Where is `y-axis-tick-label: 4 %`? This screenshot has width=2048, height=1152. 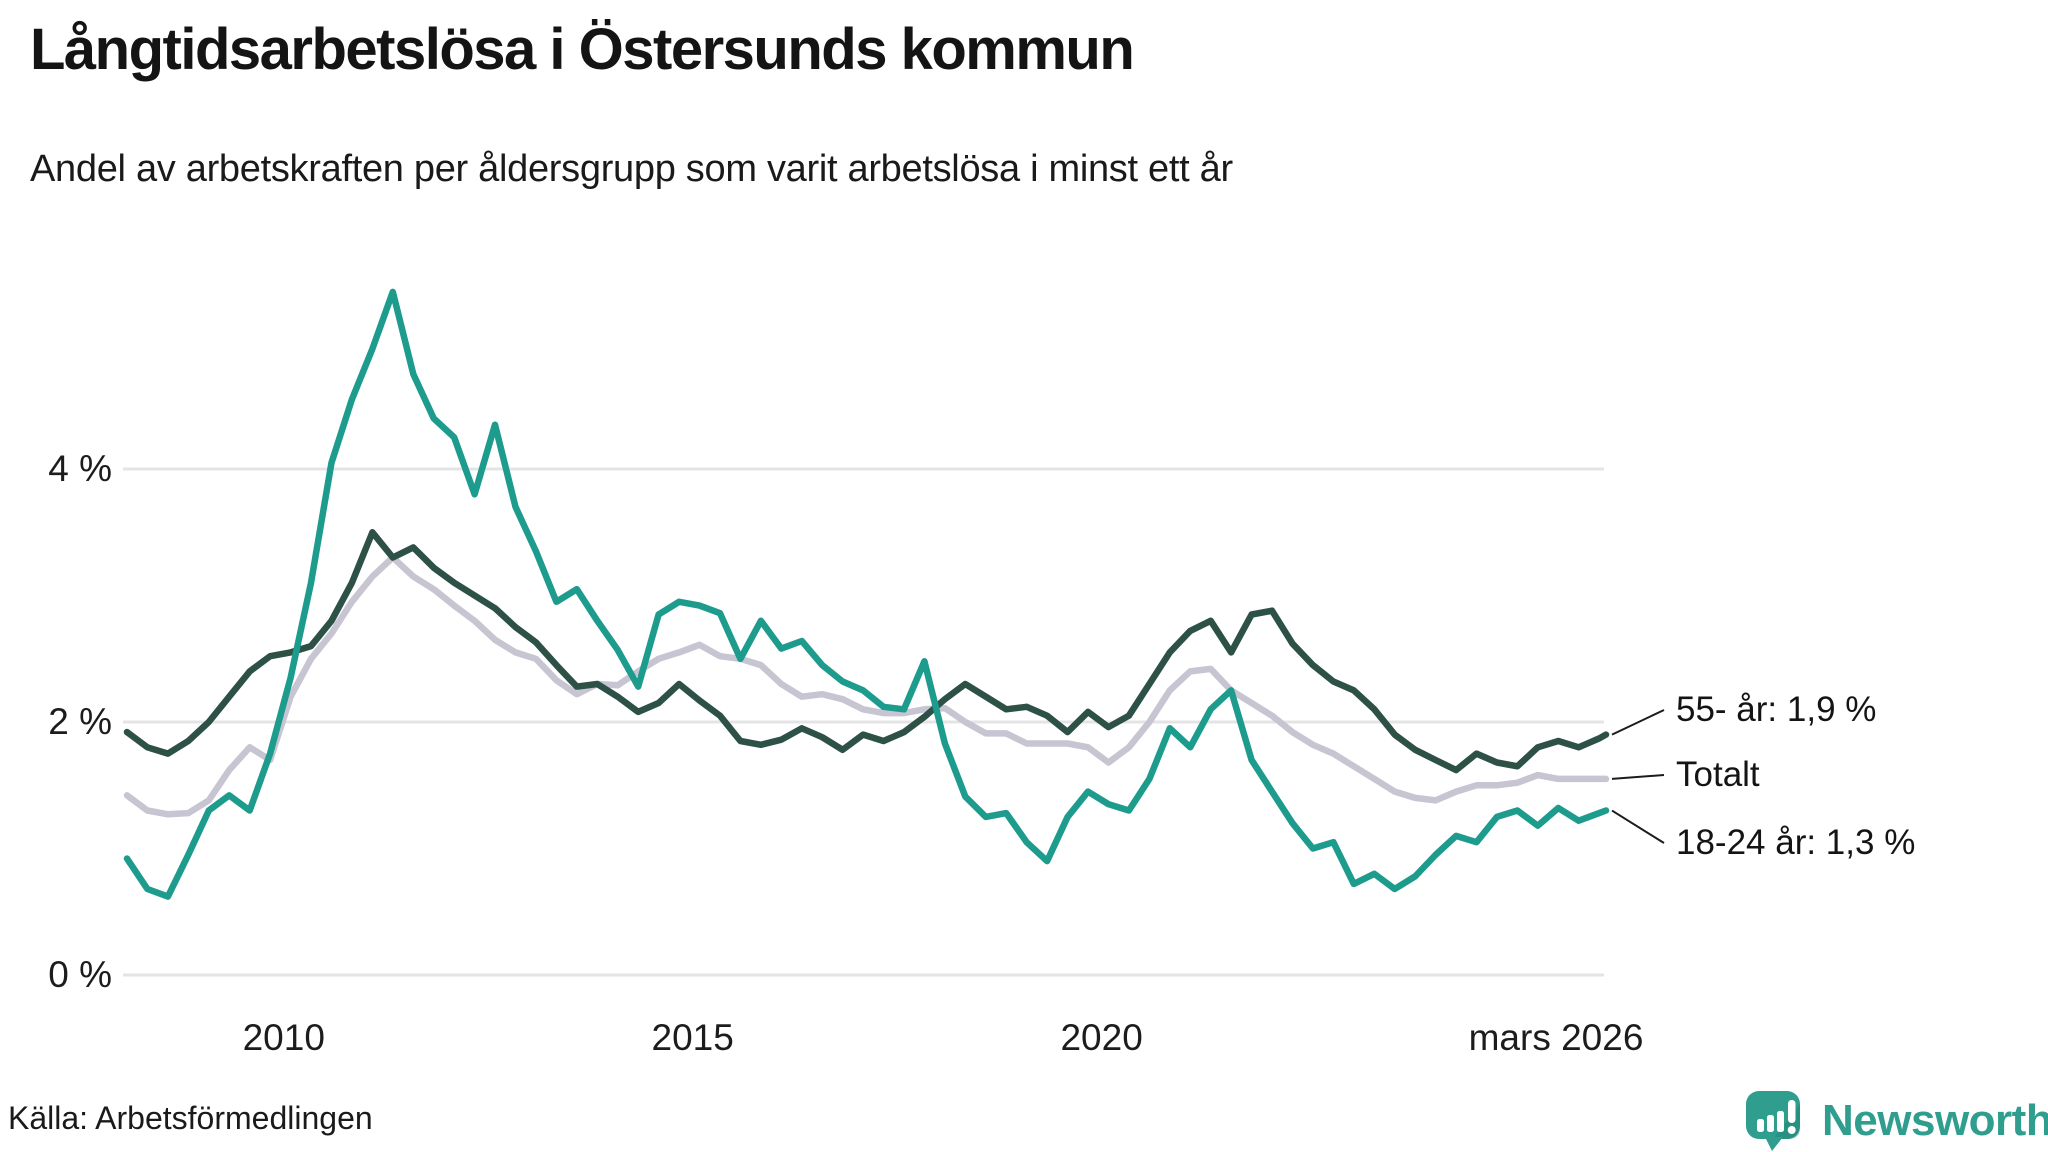 y-axis-tick-label: 4 % is located at coordinates (80, 468).